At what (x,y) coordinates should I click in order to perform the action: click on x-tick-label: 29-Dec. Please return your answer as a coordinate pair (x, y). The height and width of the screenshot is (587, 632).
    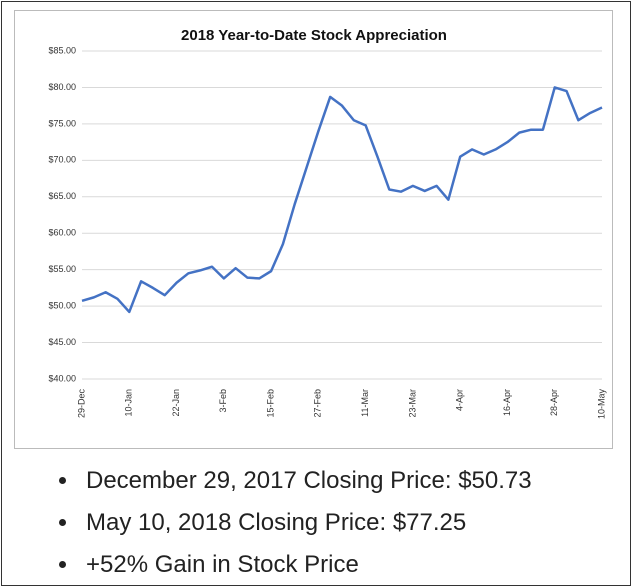
    Looking at the image, I should click on (81, 404).